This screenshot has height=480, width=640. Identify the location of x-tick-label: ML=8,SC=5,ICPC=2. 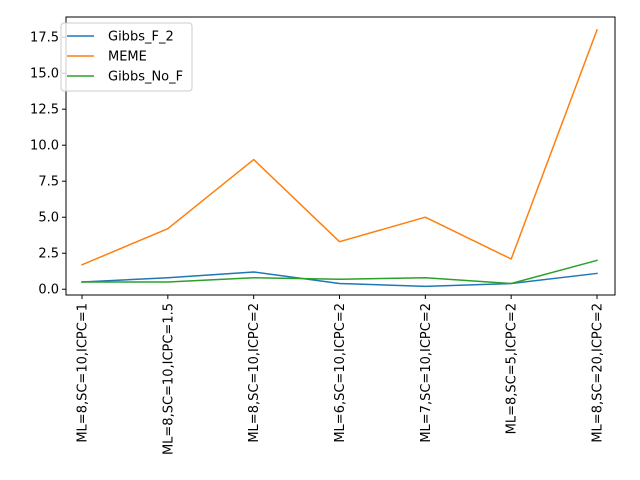
(512, 368).